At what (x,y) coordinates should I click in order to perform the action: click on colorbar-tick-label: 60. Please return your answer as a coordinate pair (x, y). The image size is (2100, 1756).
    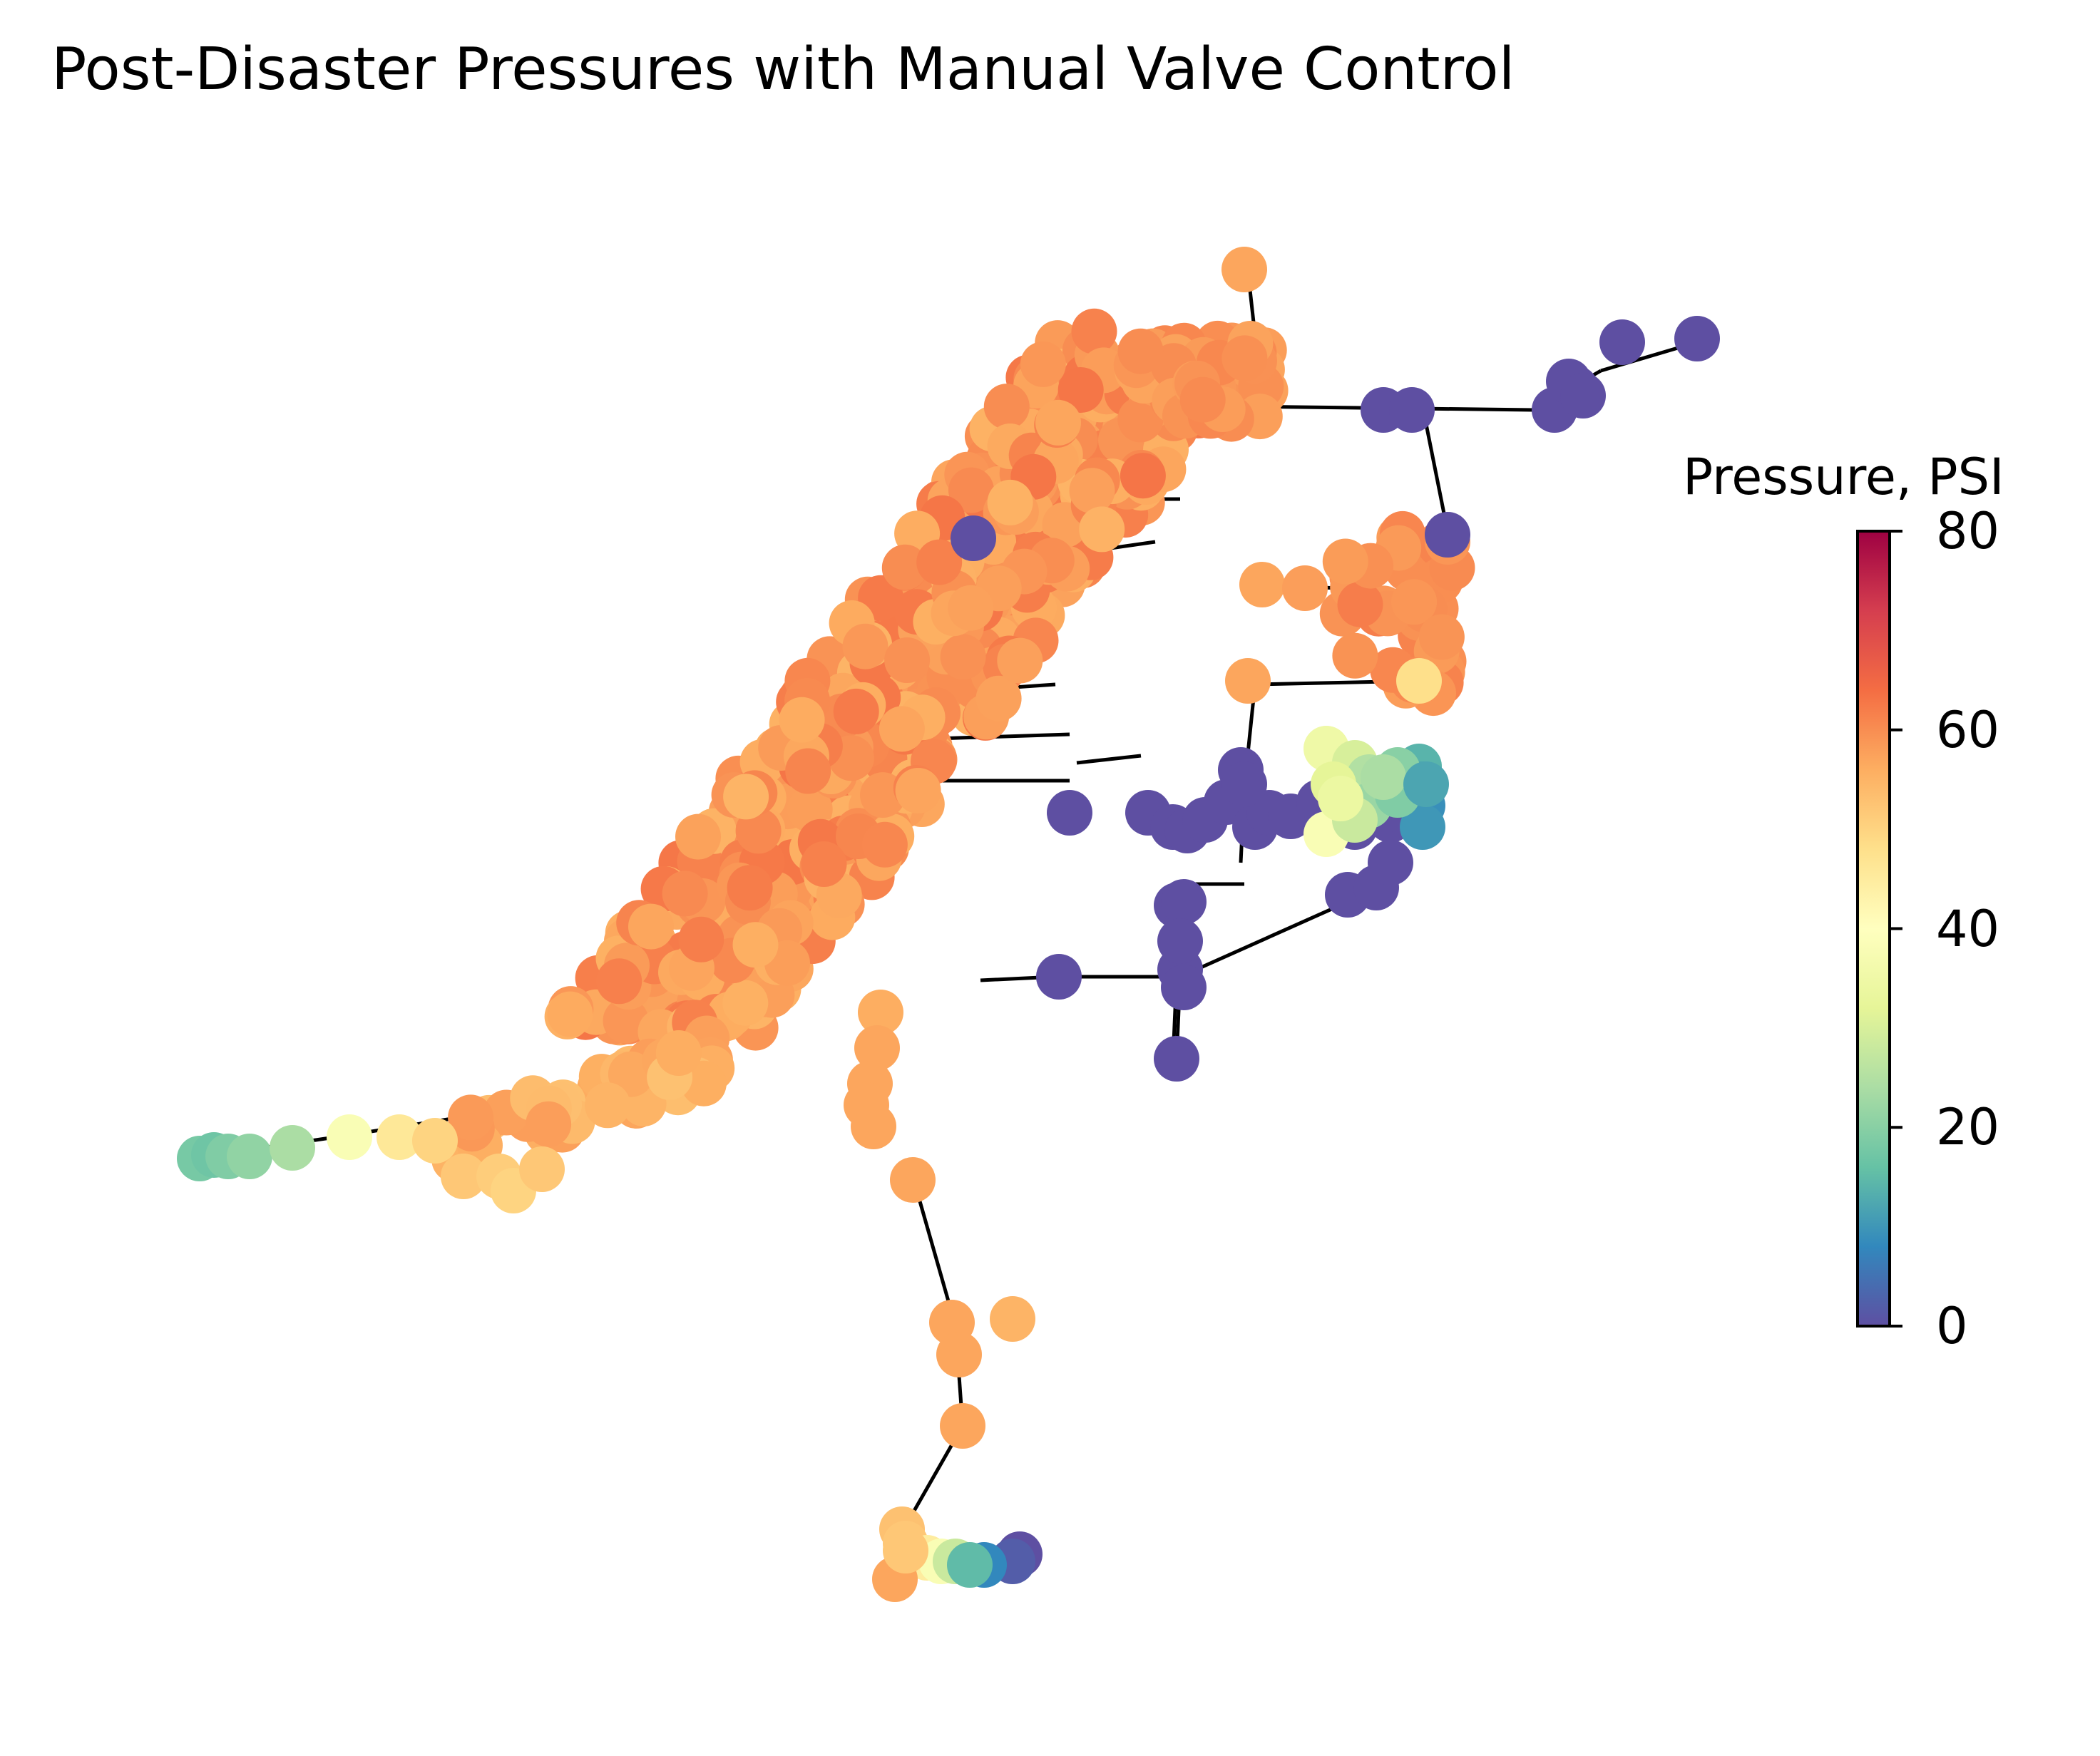
    Looking at the image, I should click on (1968, 729).